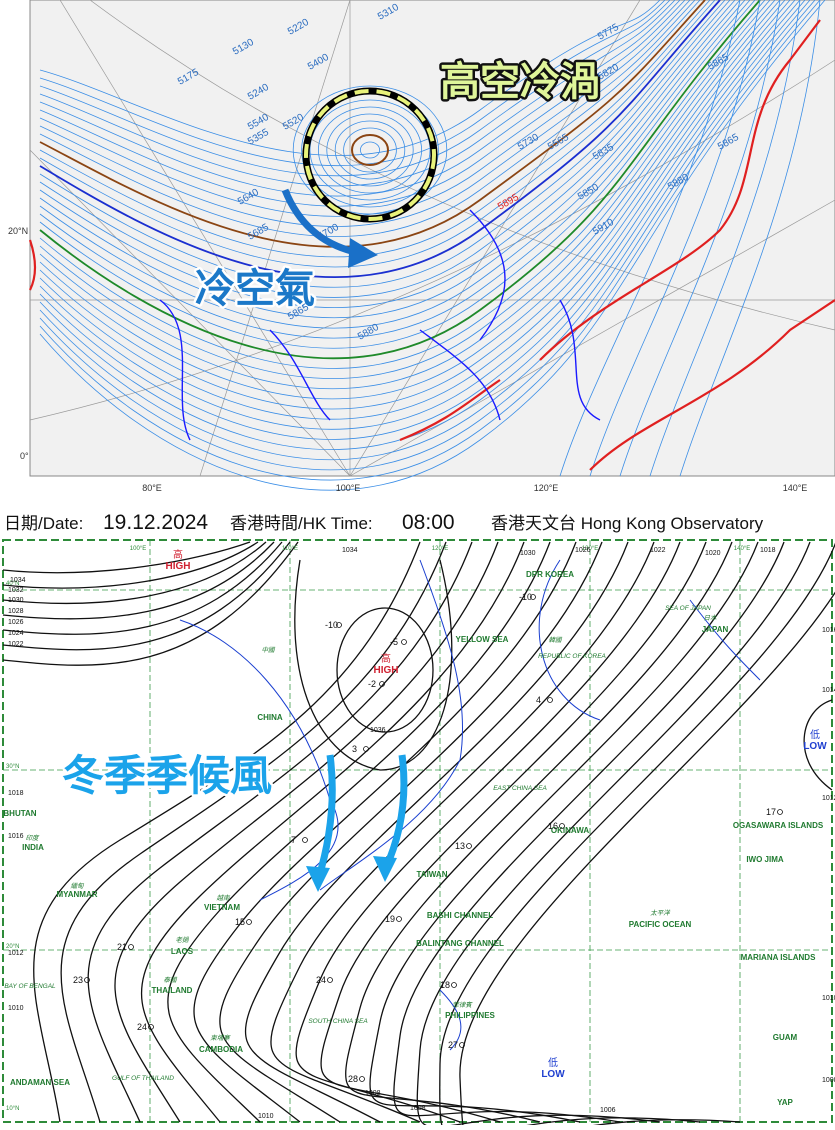 This screenshot has height=1130, width=835. I want to click on arrow-head, so click(318, 879).